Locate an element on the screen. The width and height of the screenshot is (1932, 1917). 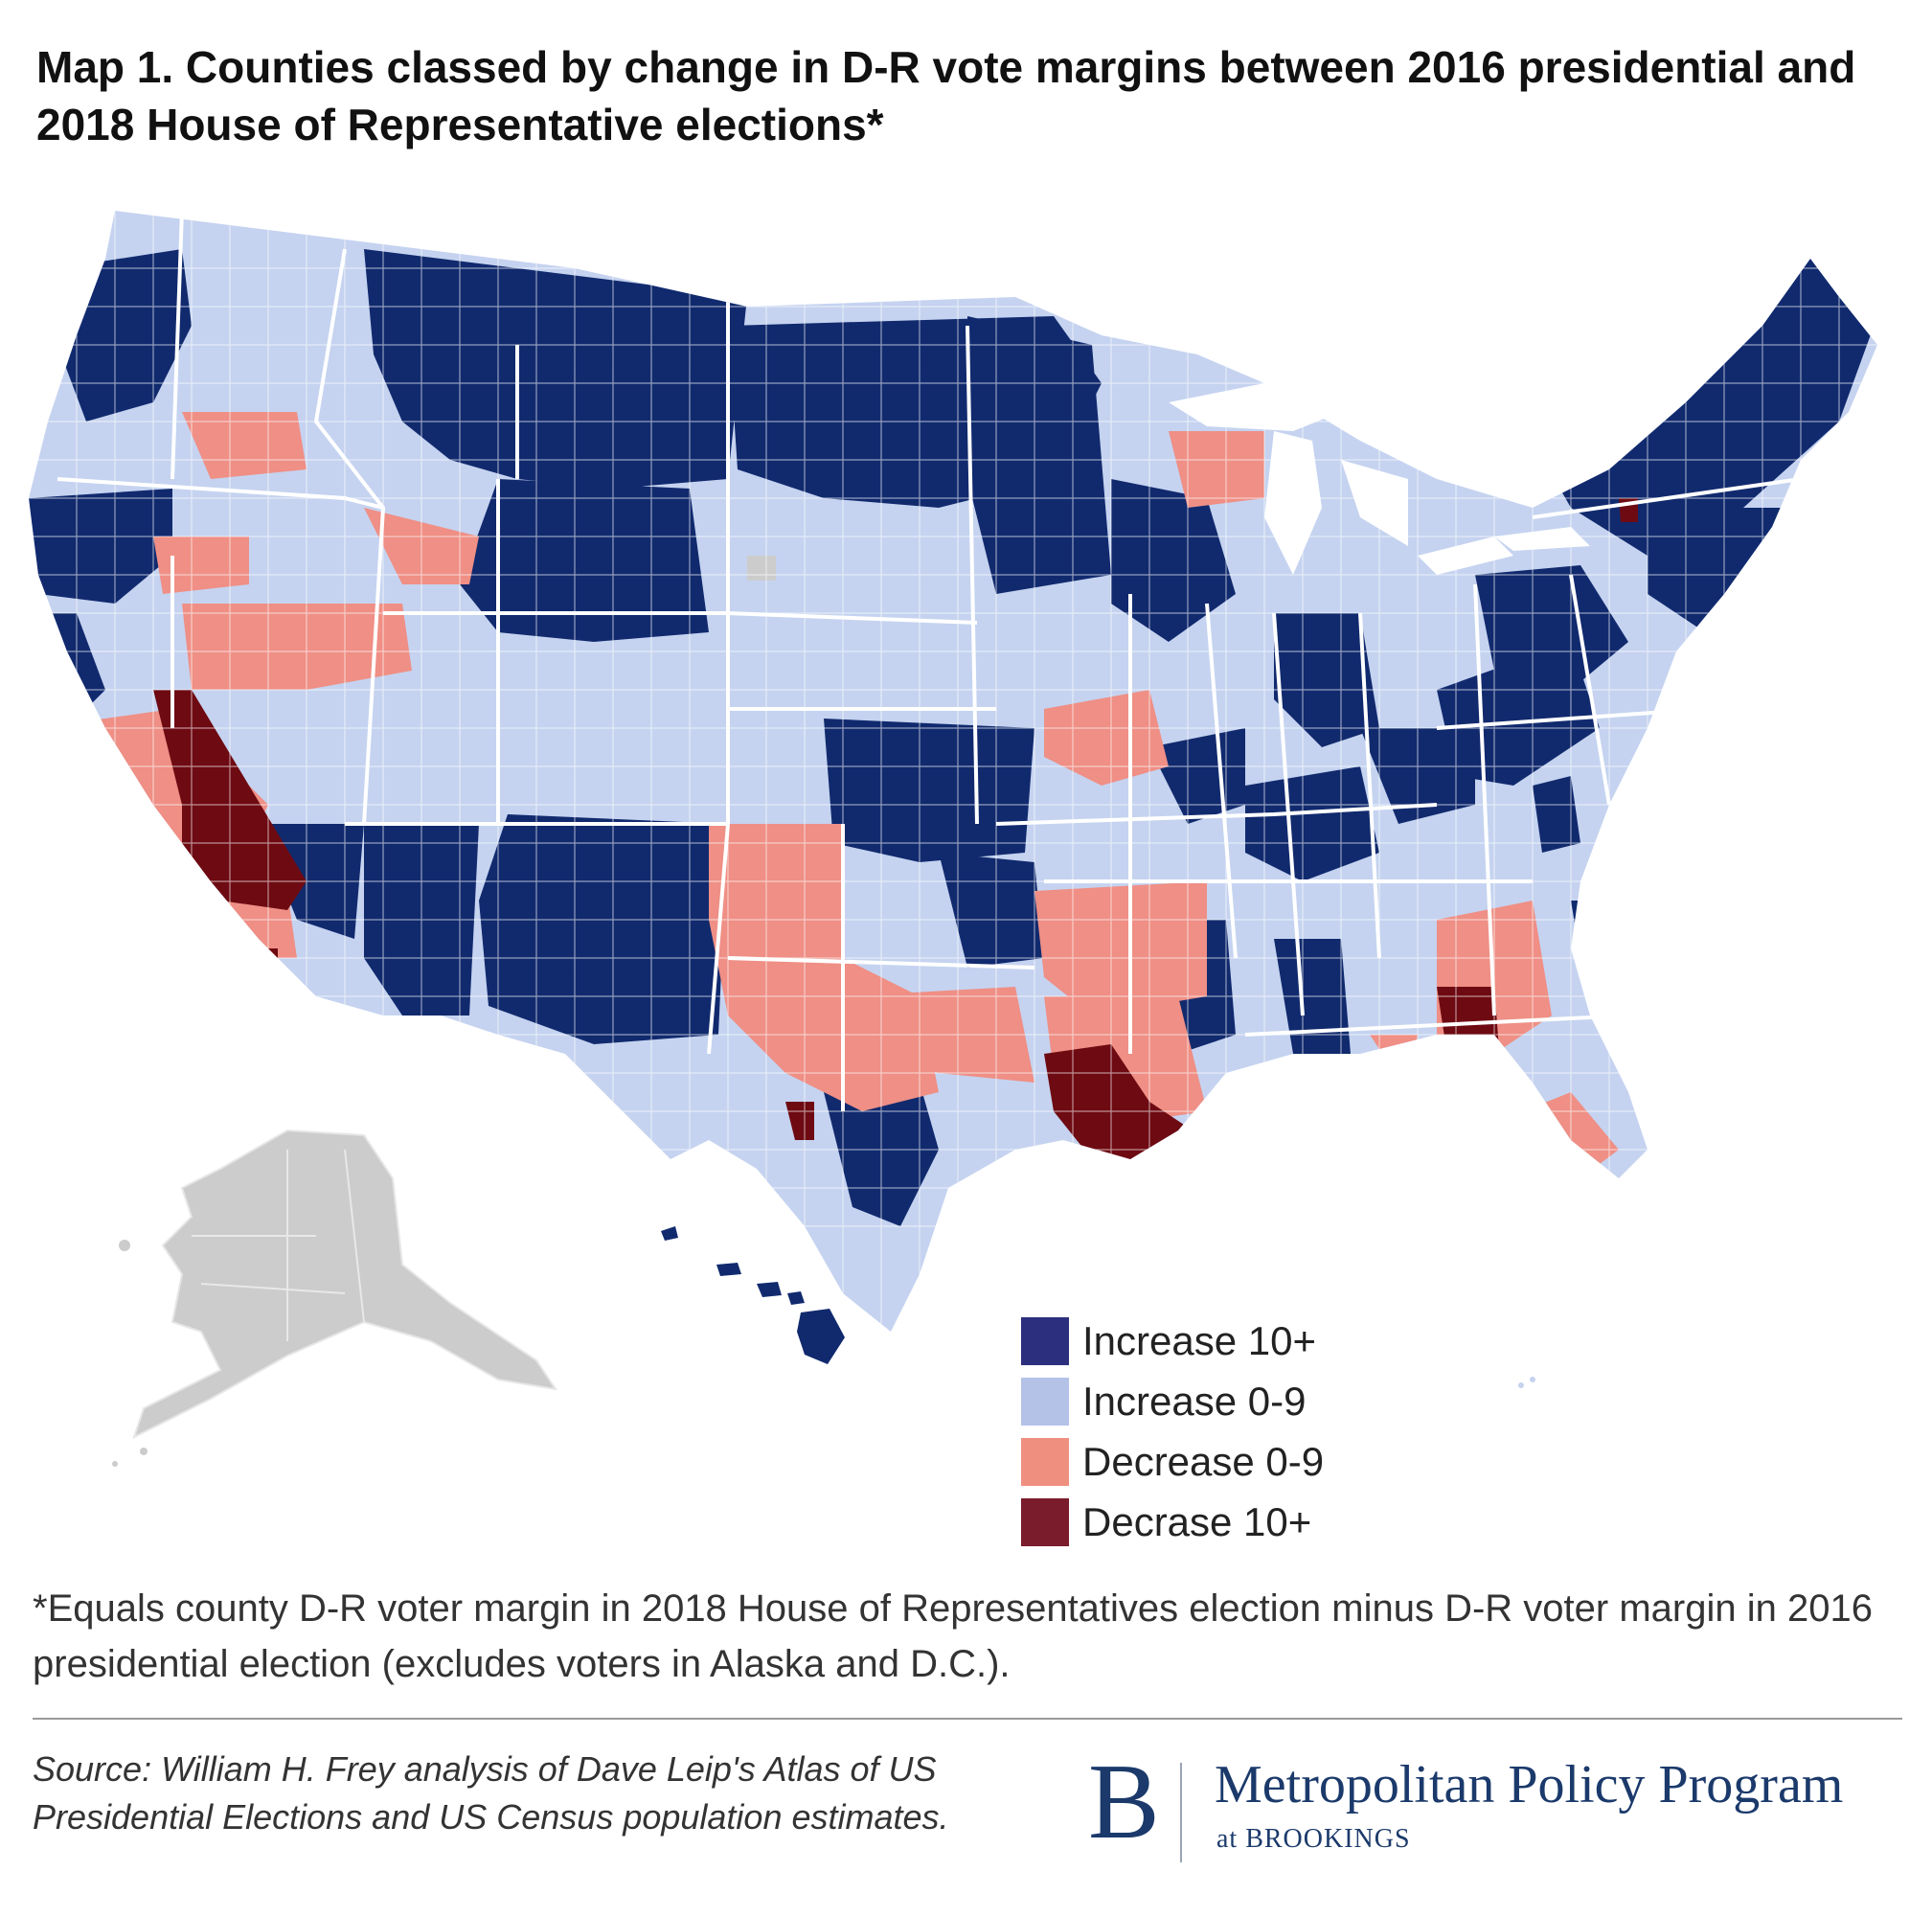
legend-item-increase-10: Increase 10+ is located at coordinates (1222, 1341).